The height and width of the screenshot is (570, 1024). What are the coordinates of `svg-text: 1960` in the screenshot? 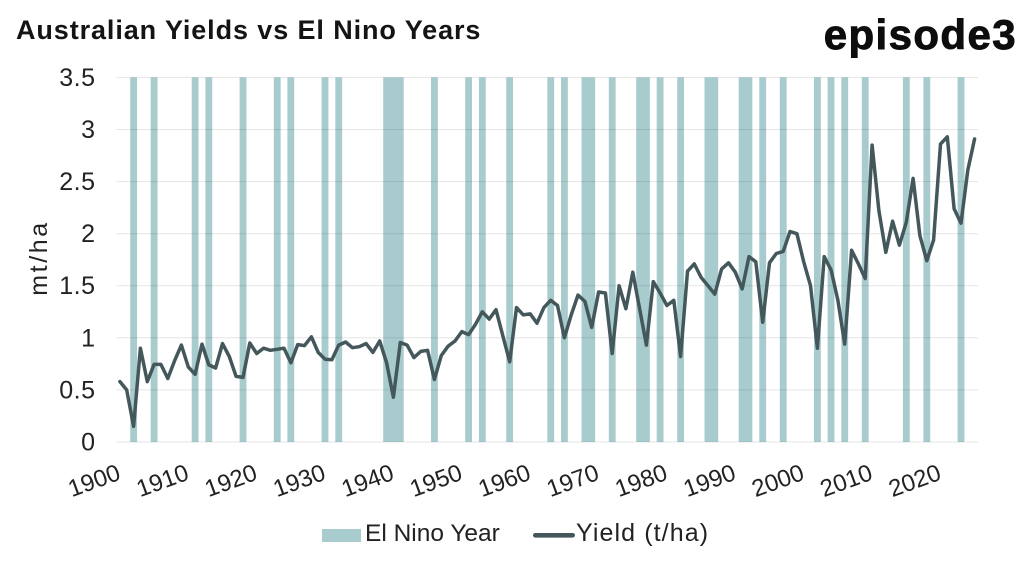 It's located at (504, 481).